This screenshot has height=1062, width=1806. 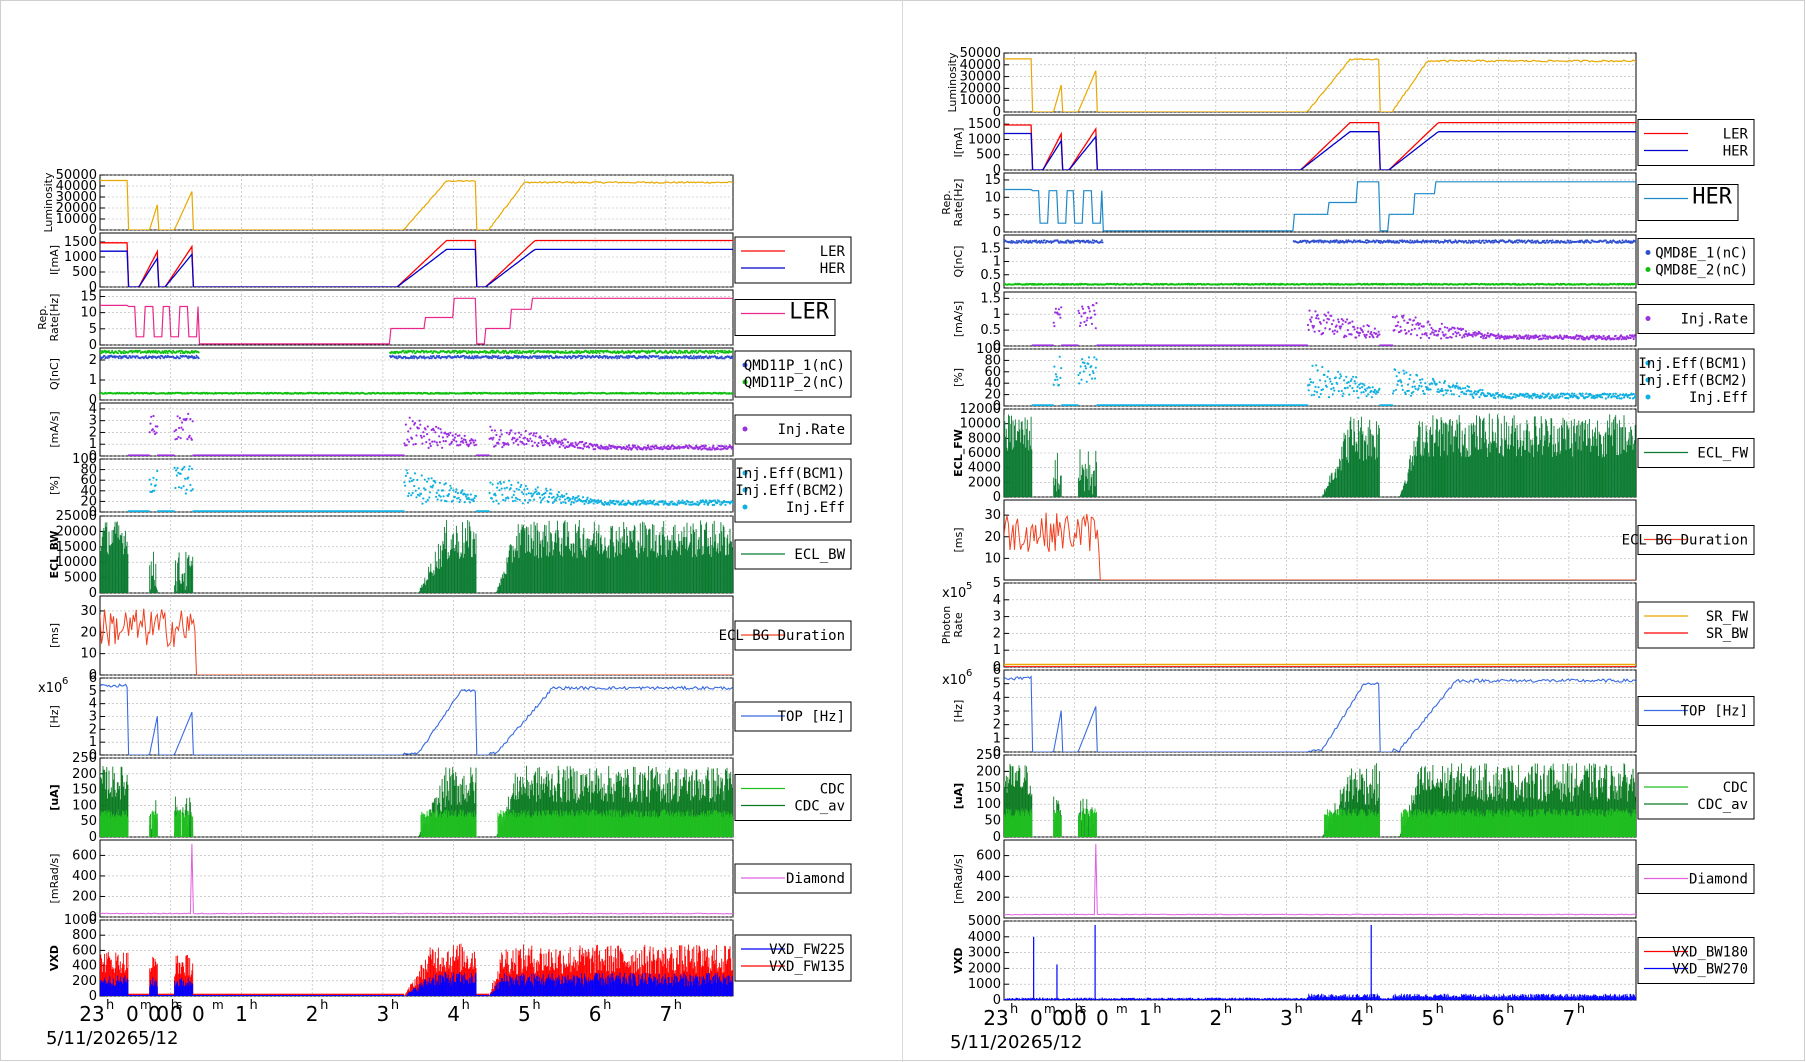 I want to click on legend-box, so click(x=785, y=317).